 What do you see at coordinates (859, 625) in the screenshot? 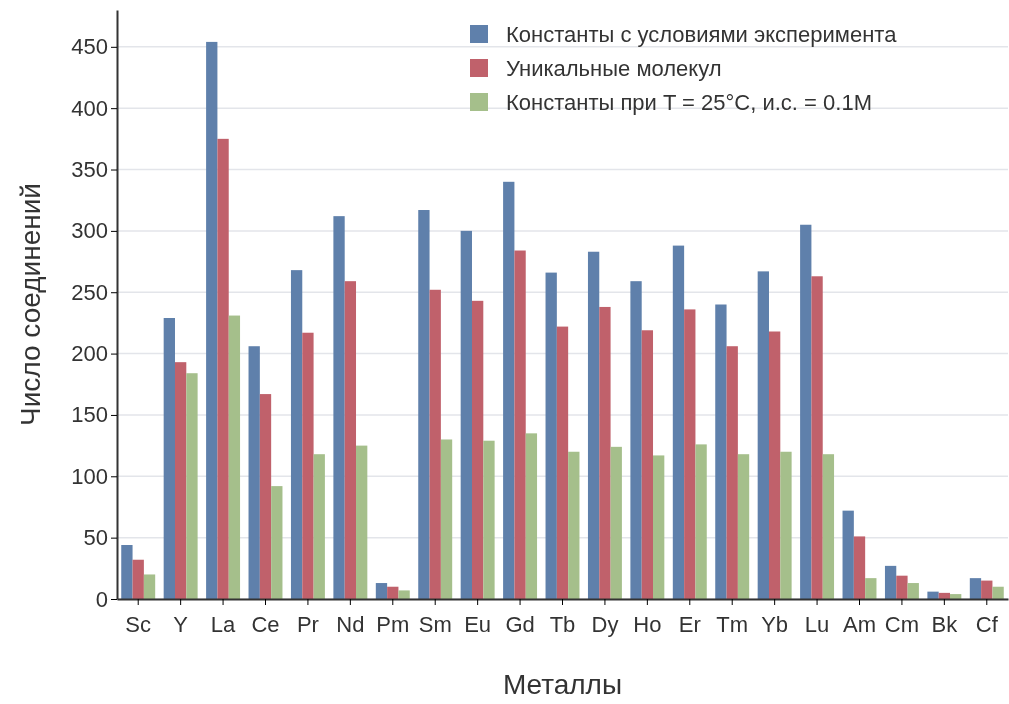
I see `x-tick-label: Am` at bounding box center [859, 625].